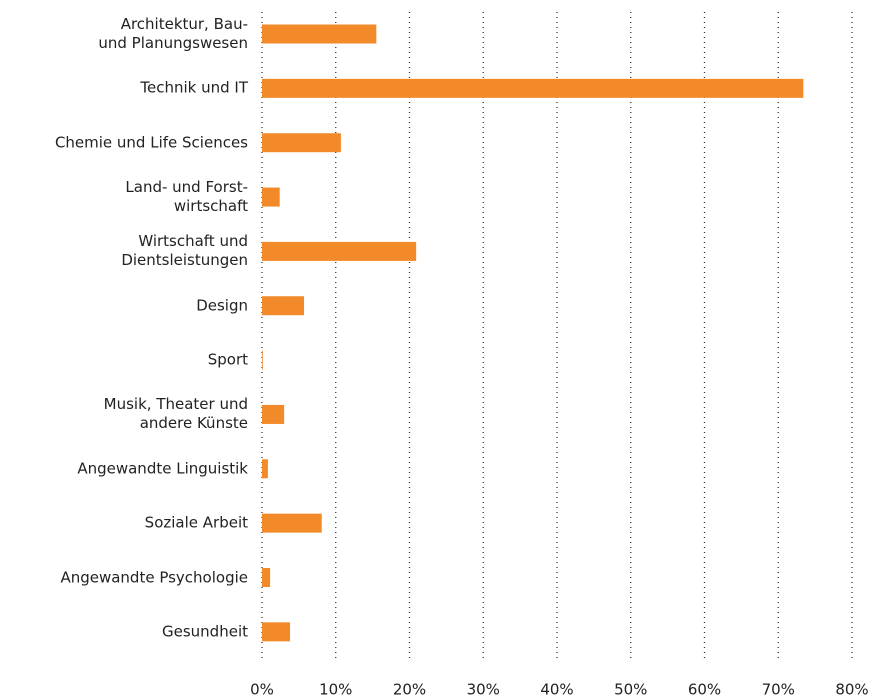 The image size is (882, 700). Describe the element at coordinates (154, 577) in the screenshot. I see `y-tick-label: Angewandte Psychologie` at that location.